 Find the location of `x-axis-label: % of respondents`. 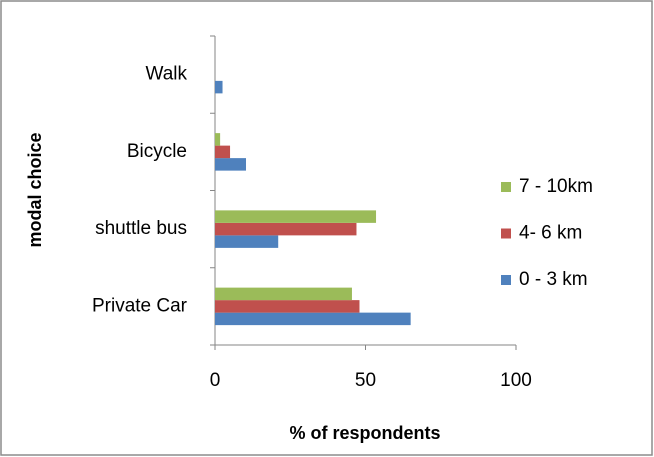

x-axis-label: % of respondents is located at coordinates (364, 433).